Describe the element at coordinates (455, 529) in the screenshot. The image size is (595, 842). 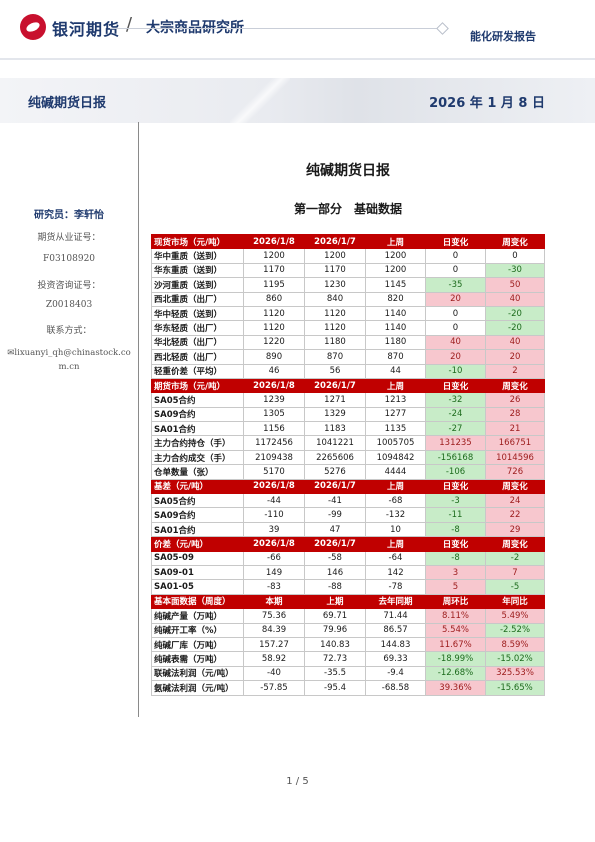
I see `change-cell-1: -8` at that location.